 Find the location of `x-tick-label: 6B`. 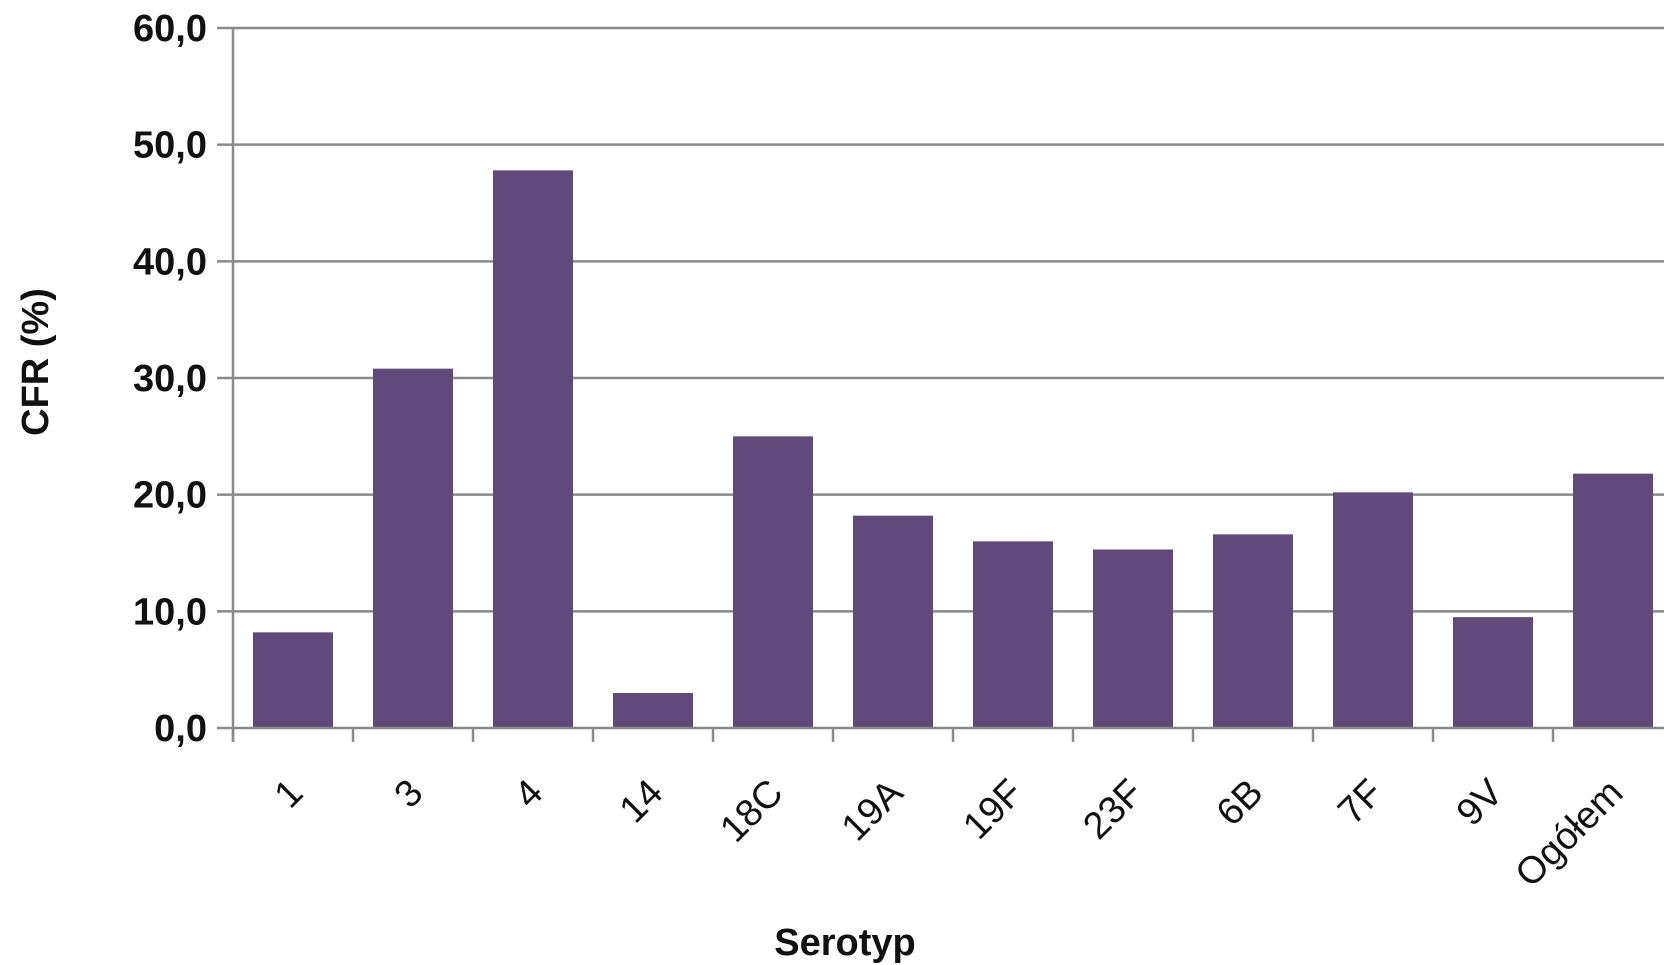

x-tick-label: 6B is located at coordinates (1240, 803).